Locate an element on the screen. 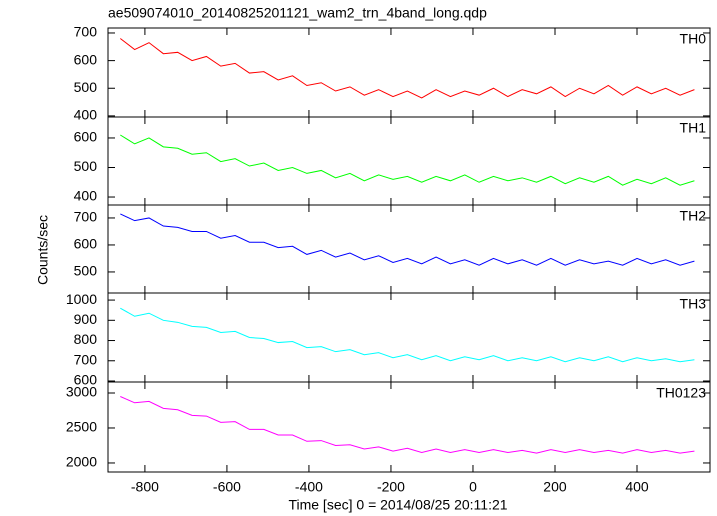 This screenshot has width=717, height=516. y-tick-label: 900 is located at coordinates (86, 319).